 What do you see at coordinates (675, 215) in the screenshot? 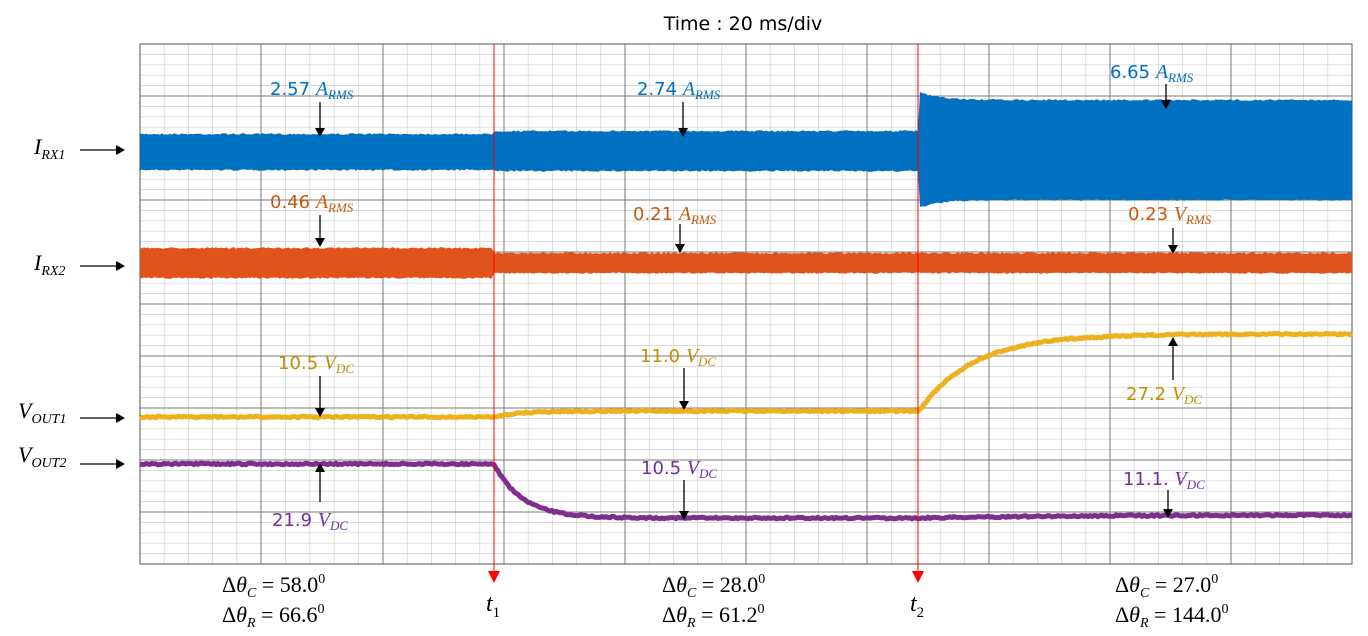
I see `annotation-label: 0.21 ARMS` at bounding box center [675, 215].